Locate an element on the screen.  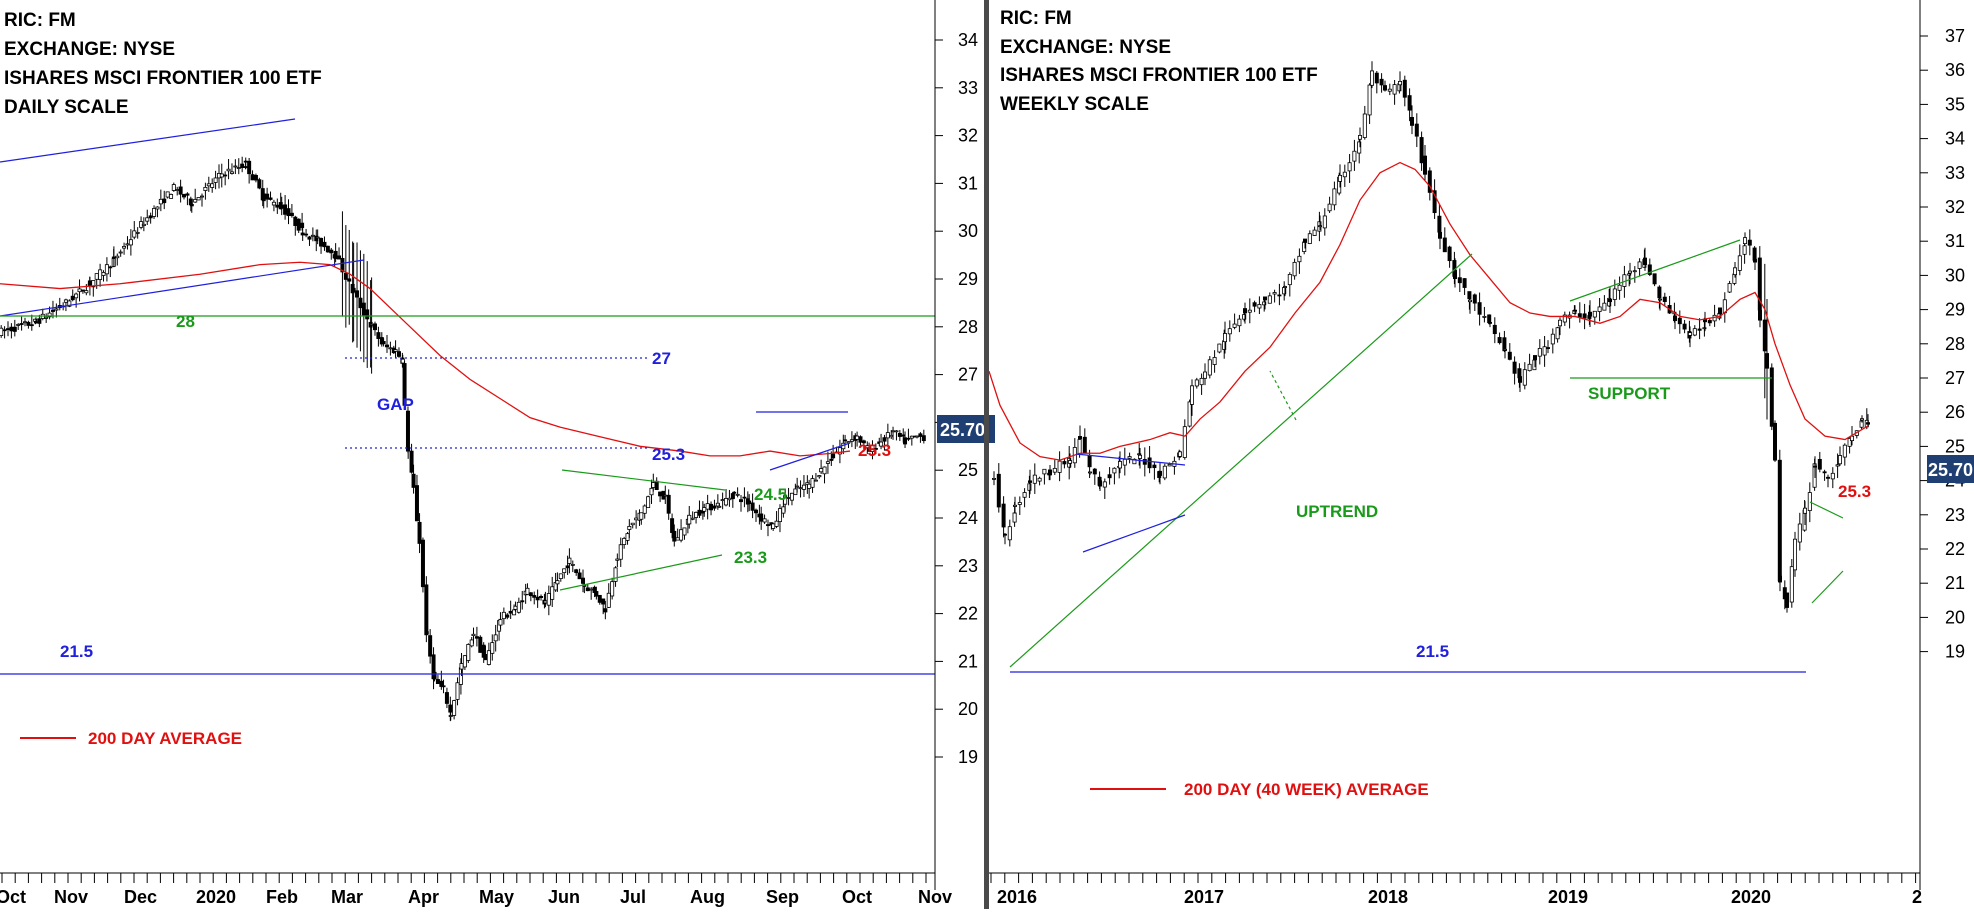
weekly-y-tick-label: 22 is located at coordinates (1955, 549).